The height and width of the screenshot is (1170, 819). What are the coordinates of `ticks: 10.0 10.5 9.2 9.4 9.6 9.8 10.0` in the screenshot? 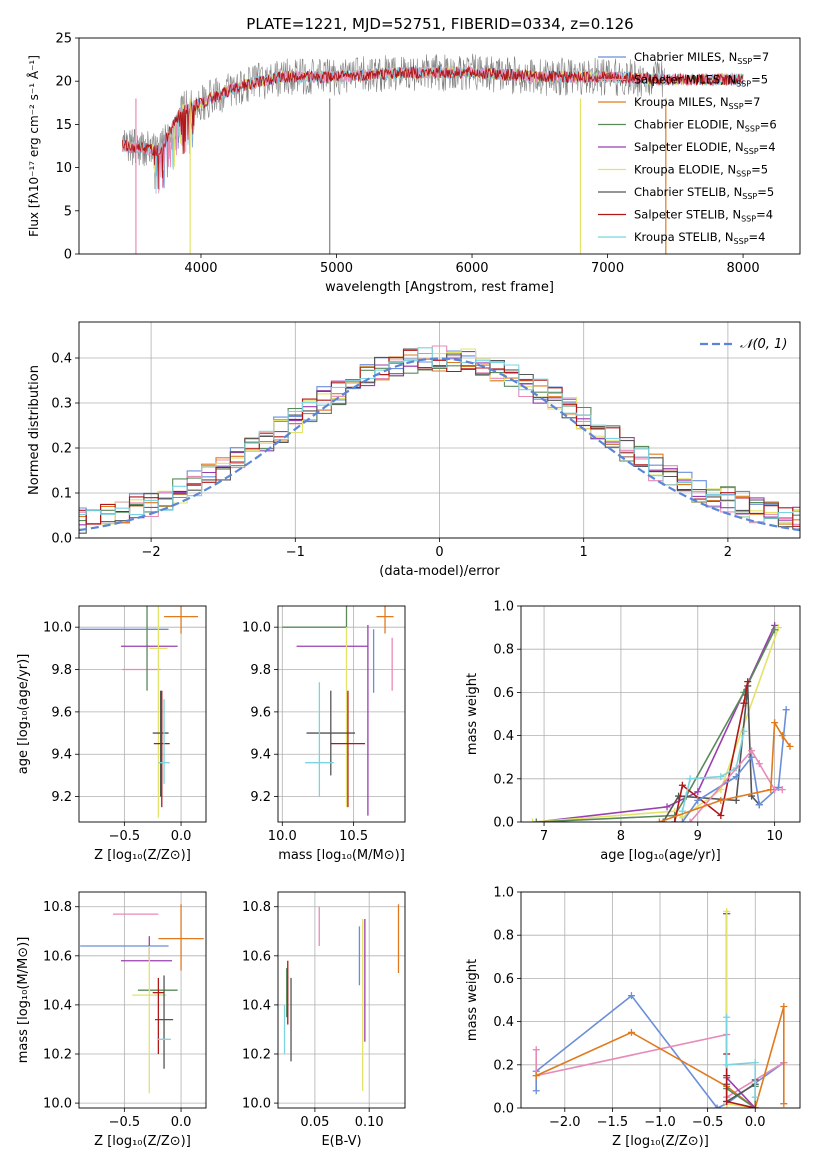 It's located at (305, 732).